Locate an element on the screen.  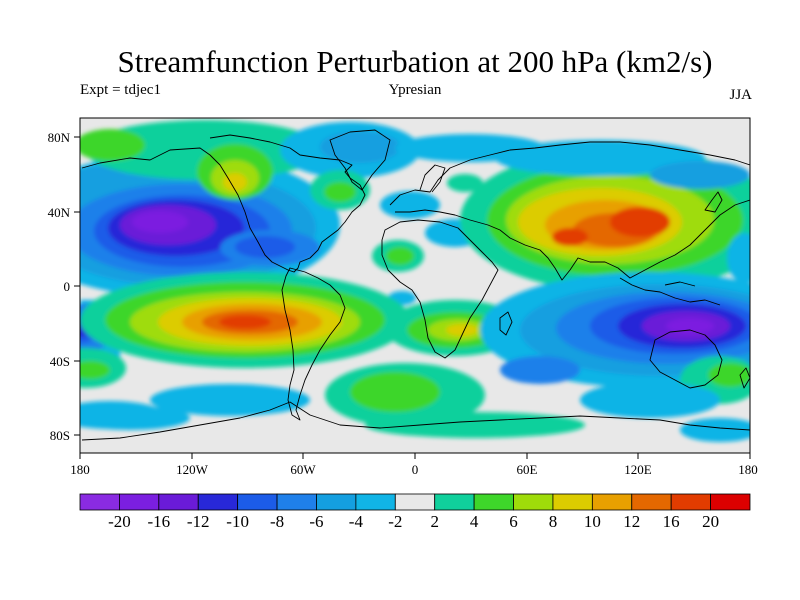
y-tick-label: 80S is located at coordinates (60, 435).